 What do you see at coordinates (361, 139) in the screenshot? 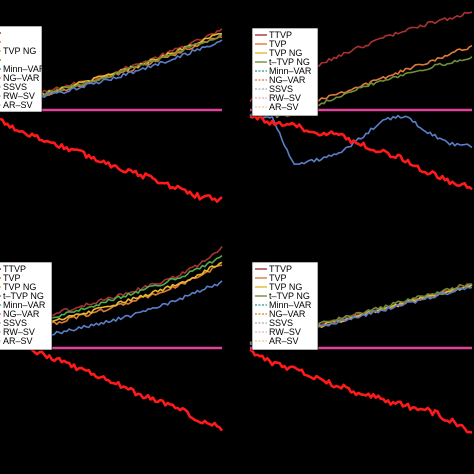
I see `series-line-blue-line` at bounding box center [361, 139].